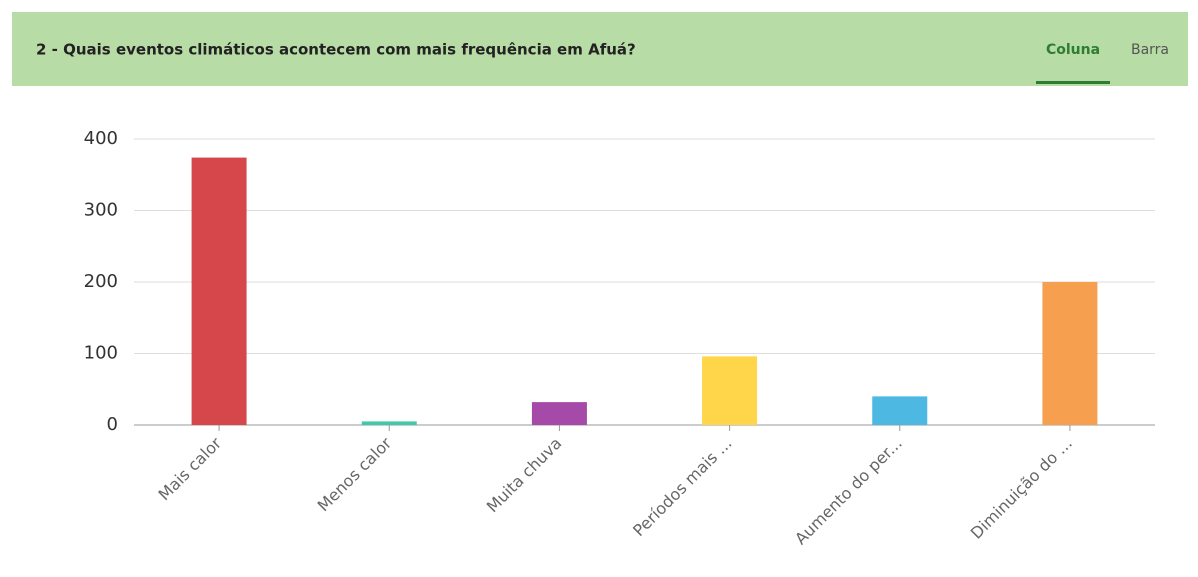 Image resolution: width=1198 pixels, height=577 pixels. What do you see at coordinates (1073, 50) in the screenshot?
I see `tab: Coluna` at bounding box center [1073, 50].